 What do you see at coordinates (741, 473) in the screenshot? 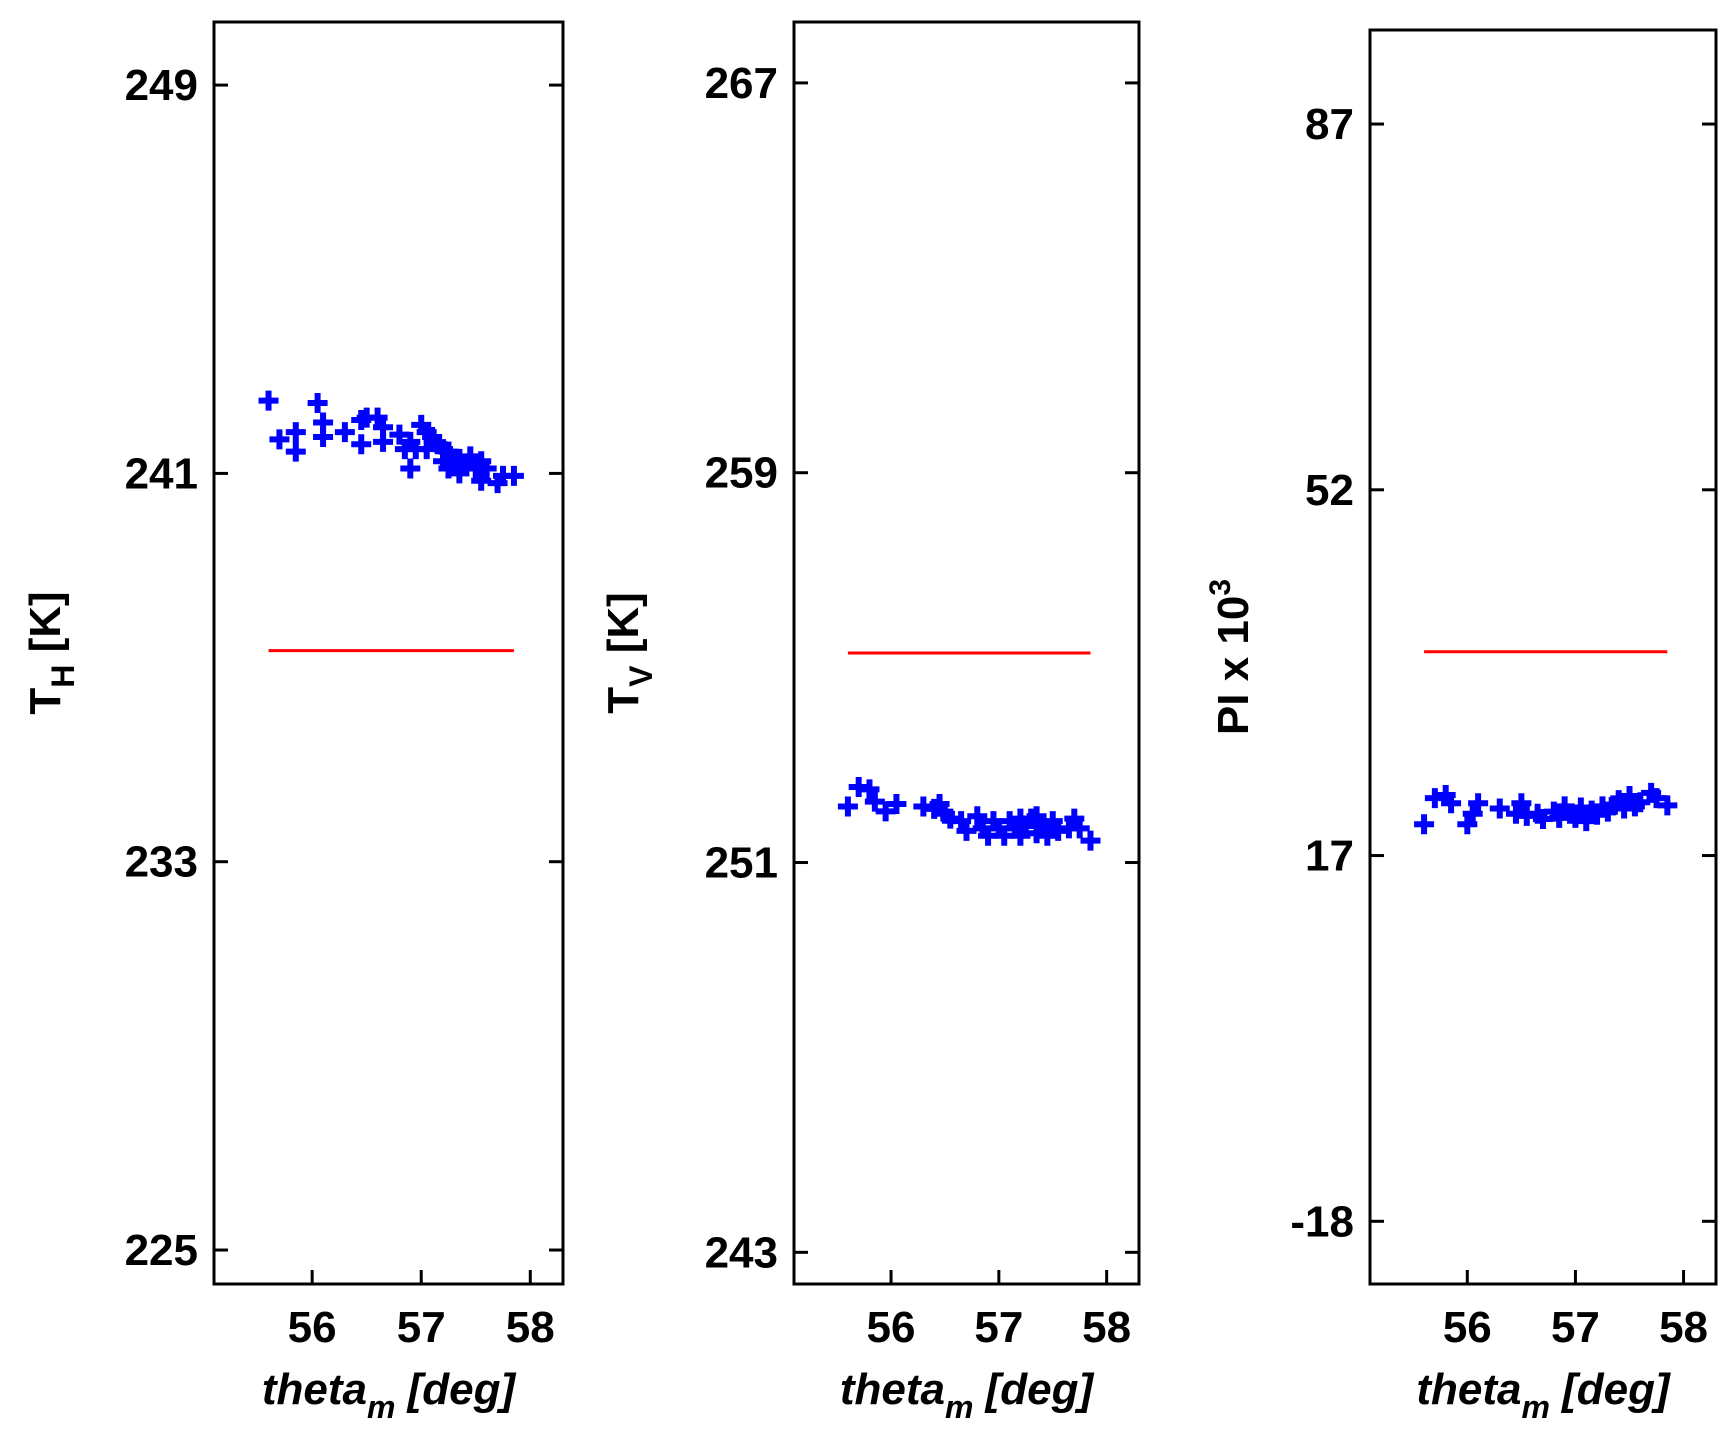
I see `y-tick-label: 259` at bounding box center [741, 473].